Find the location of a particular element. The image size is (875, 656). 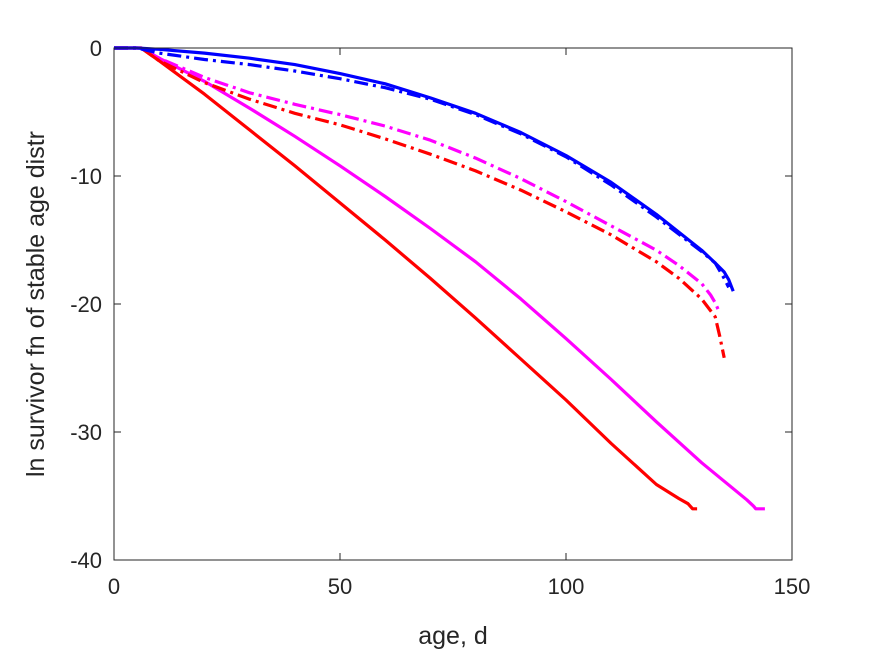

y-tick-label: -40 is located at coordinates (86, 560).